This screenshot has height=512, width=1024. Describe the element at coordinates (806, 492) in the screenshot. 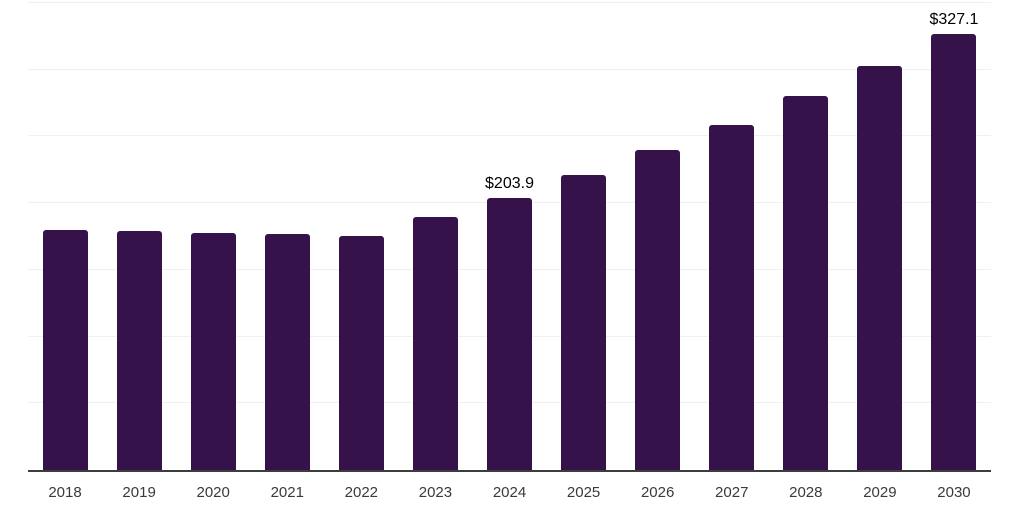

I see `x-tick-label-2028: 2028` at that location.